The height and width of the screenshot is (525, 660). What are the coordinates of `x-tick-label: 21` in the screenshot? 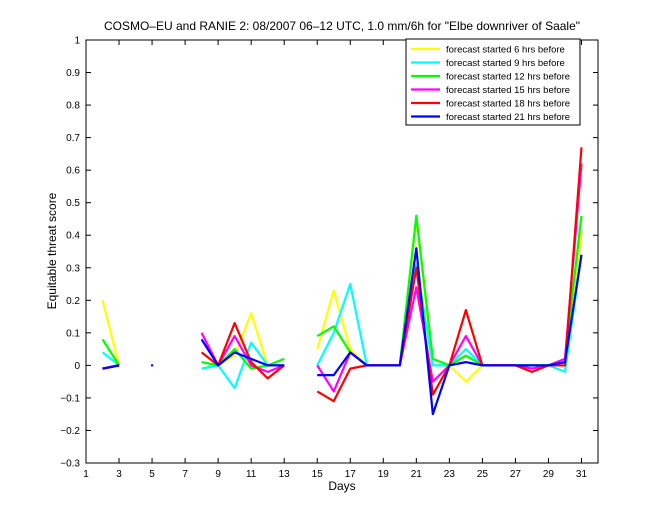 It's located at (417, 474).